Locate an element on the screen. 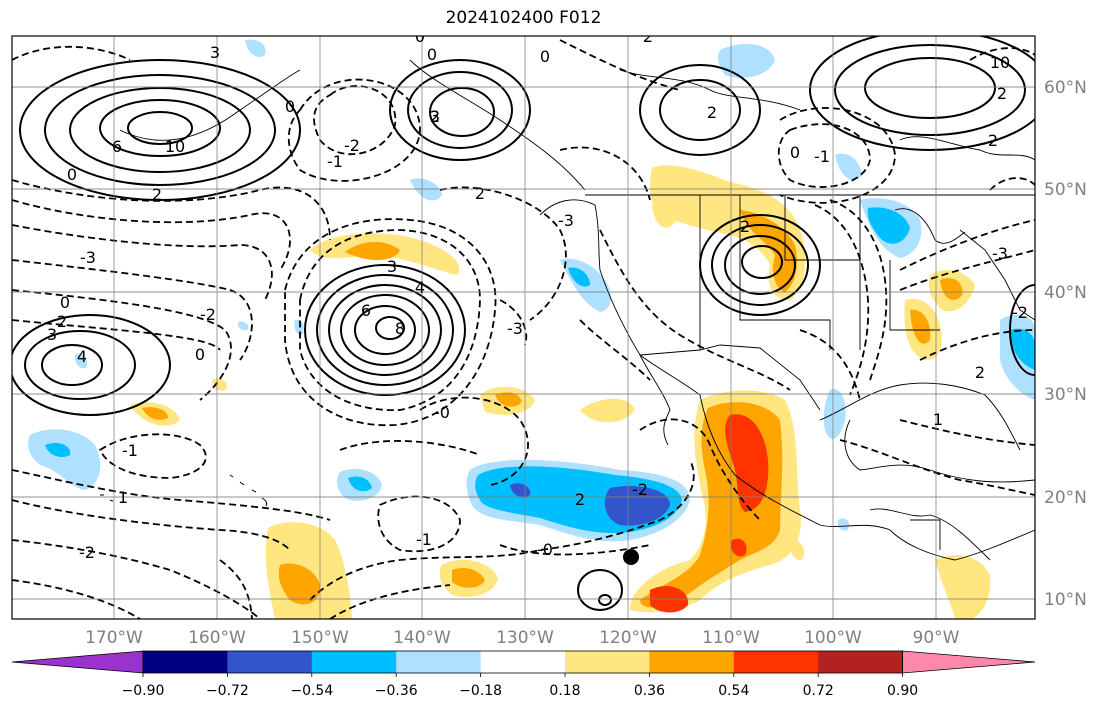 This screenshot has height=712, width=1105. colorbar-extend-min is located at coordinates (77, 662).